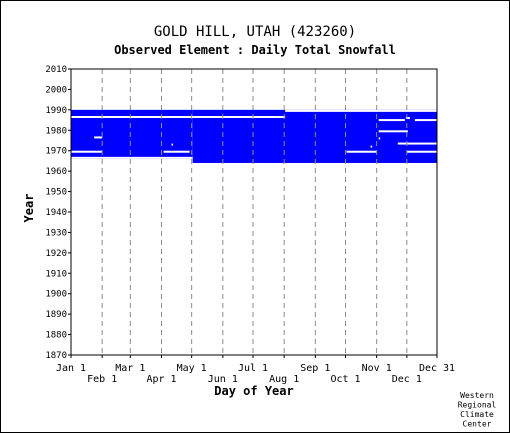  I want to click on credit-line: Climate, so click(477, 414).